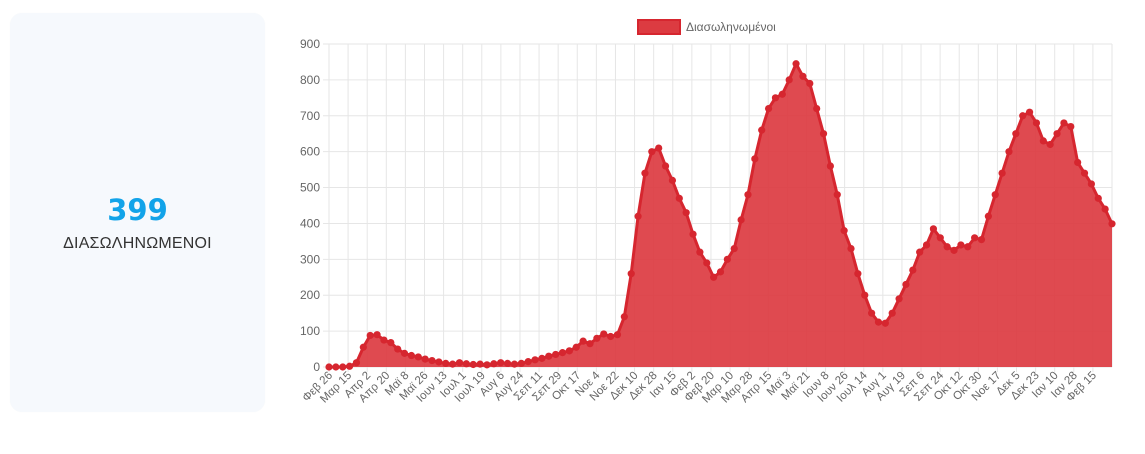  Describe the element at coordinates (706, 27) in the screenshot. I see `chart-legend: Διασωληνωμένοι` at that location.